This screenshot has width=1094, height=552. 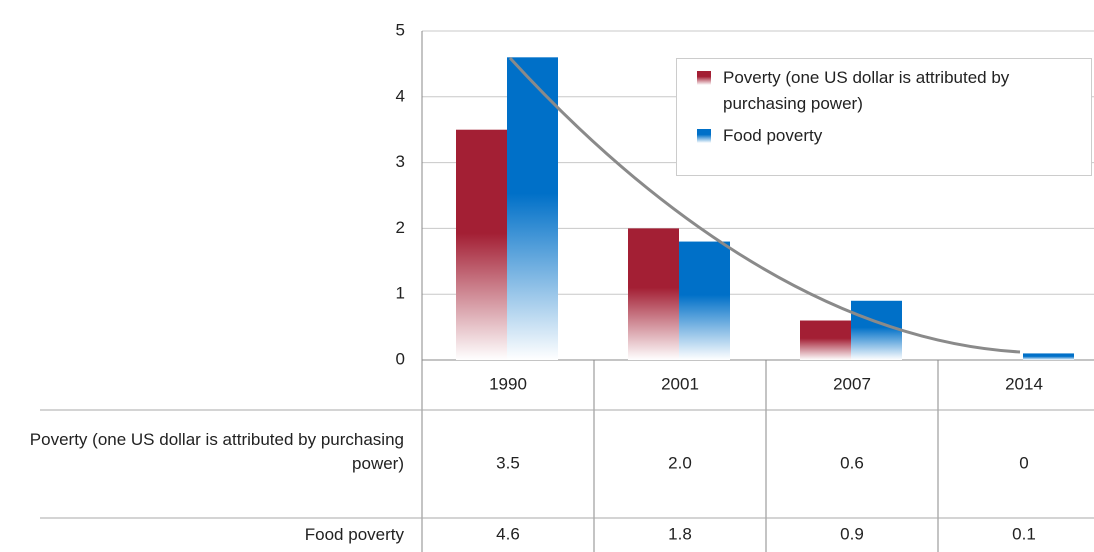 I want to click on table-cell: 0.9, so click(x=852, y=533).